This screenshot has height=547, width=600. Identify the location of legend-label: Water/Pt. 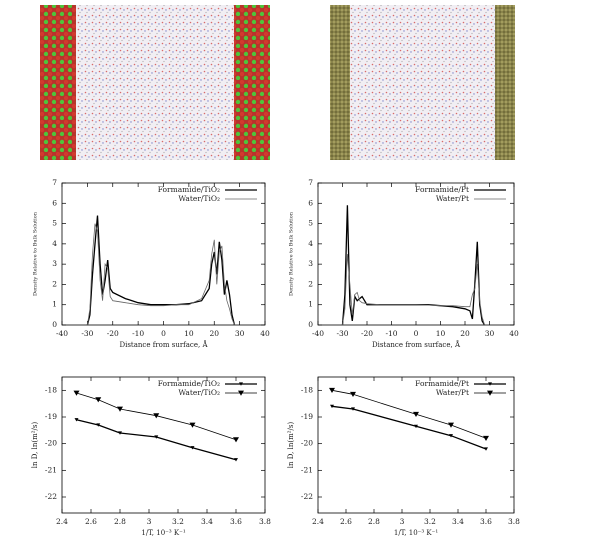
(452, 198).